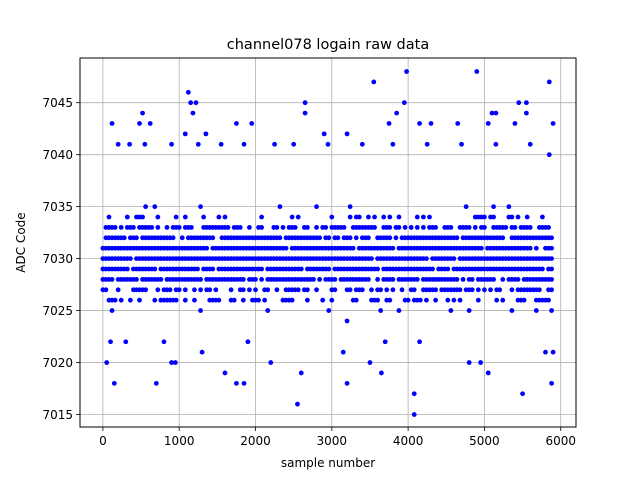 The image size is (640, 480). Describe the element at coordinates (408, 441) in the screenshot. I see `x-tick-label: 4000` at that location.